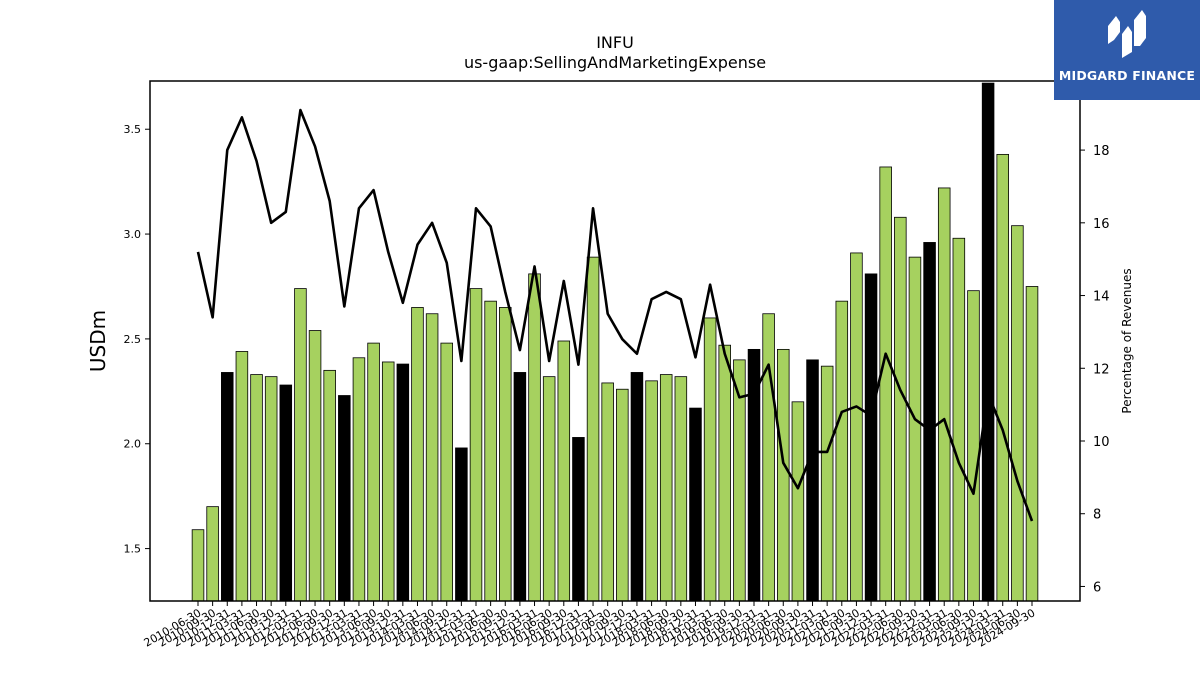 This screenshot has height=675, width=1200. Describe the element at coordinates (1101, 151) in the screenshot. I see `y2-tick-label: 18` at that location.